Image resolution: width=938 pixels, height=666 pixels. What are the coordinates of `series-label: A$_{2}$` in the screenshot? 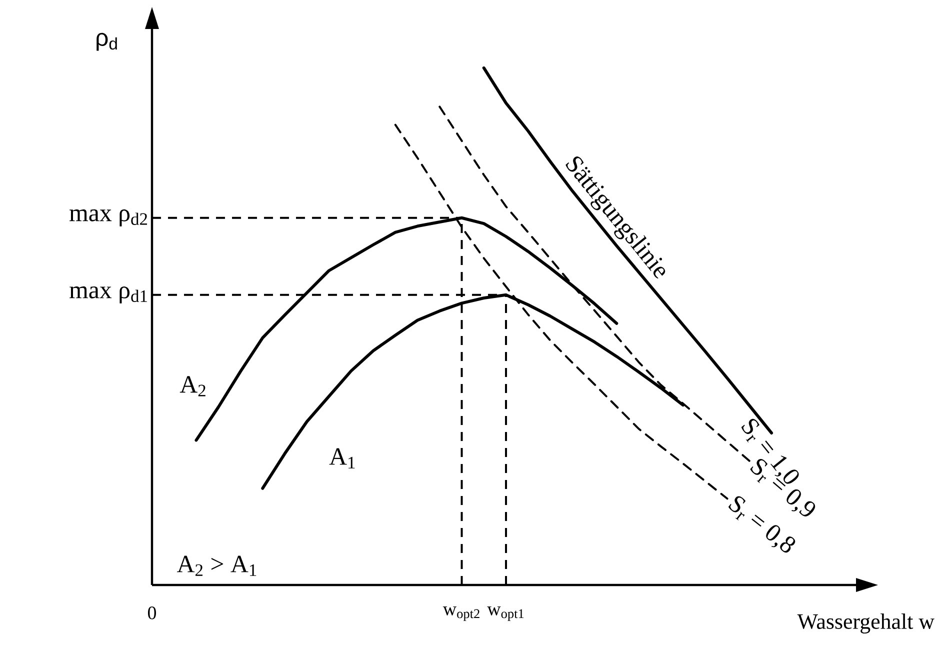 It's located at (193, 386).